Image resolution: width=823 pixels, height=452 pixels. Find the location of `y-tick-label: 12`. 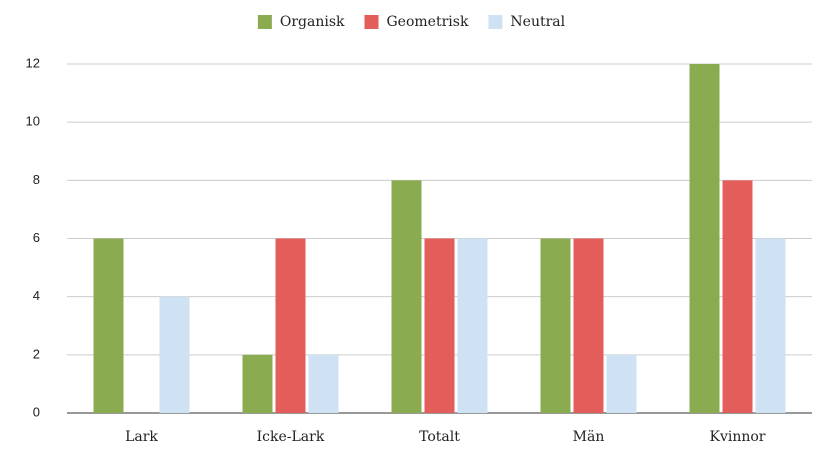

y-tick-label: 12 is located at coordinates (33, 62).